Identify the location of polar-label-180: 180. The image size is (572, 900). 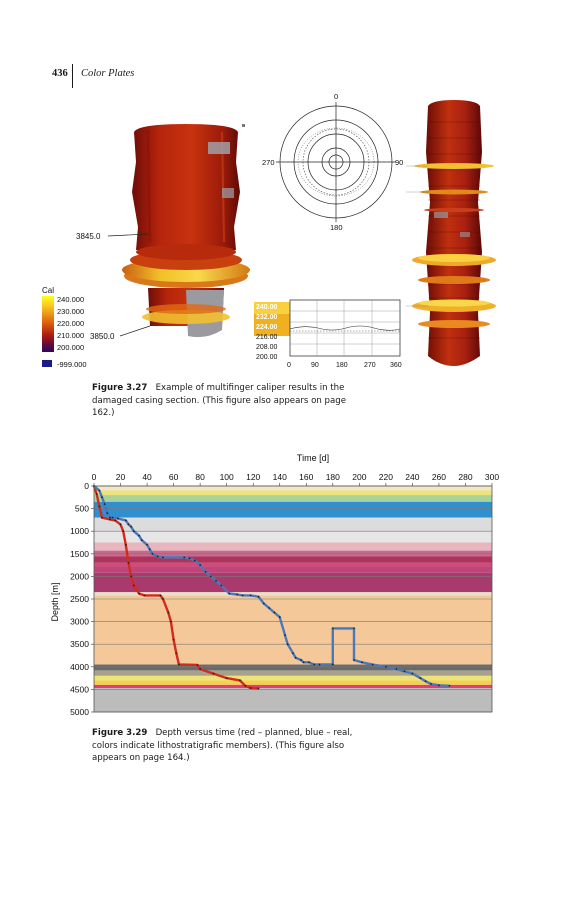
(336, 227).